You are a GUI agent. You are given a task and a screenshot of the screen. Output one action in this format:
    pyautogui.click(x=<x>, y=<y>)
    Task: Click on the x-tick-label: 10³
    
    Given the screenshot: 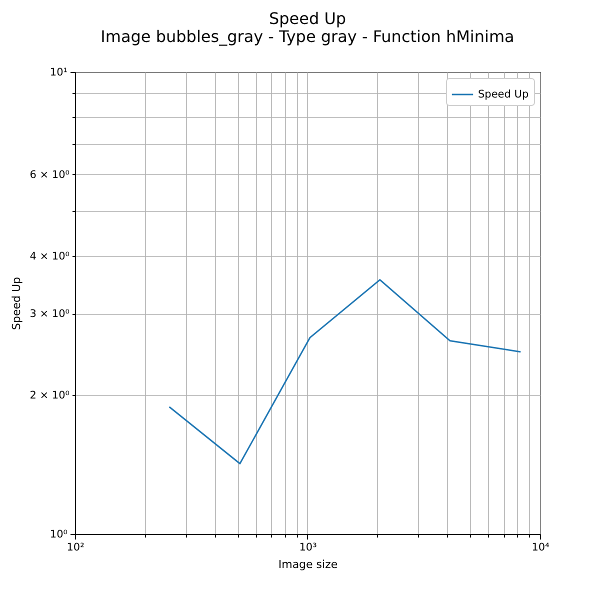 What is the action you would take?
    pyautogui.click(x=308, y=548)
    